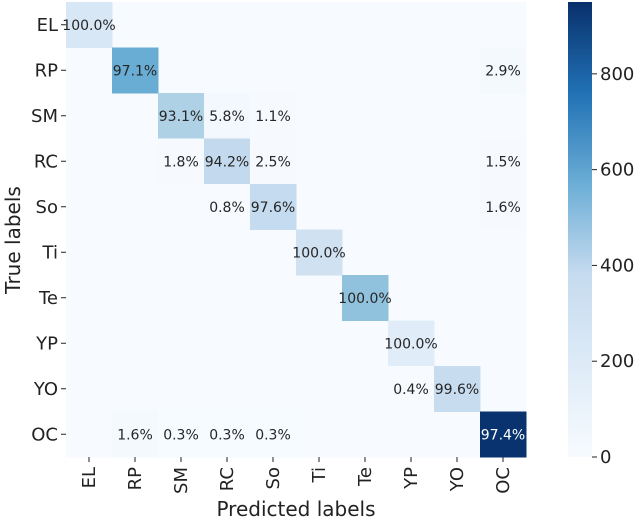  What do you see at coordinates (296, 475) in the screenshot?
I see `x-axis-ticks: EL RP SM RC So Ti Te YP YO OC` at bounding box center [296, 475].